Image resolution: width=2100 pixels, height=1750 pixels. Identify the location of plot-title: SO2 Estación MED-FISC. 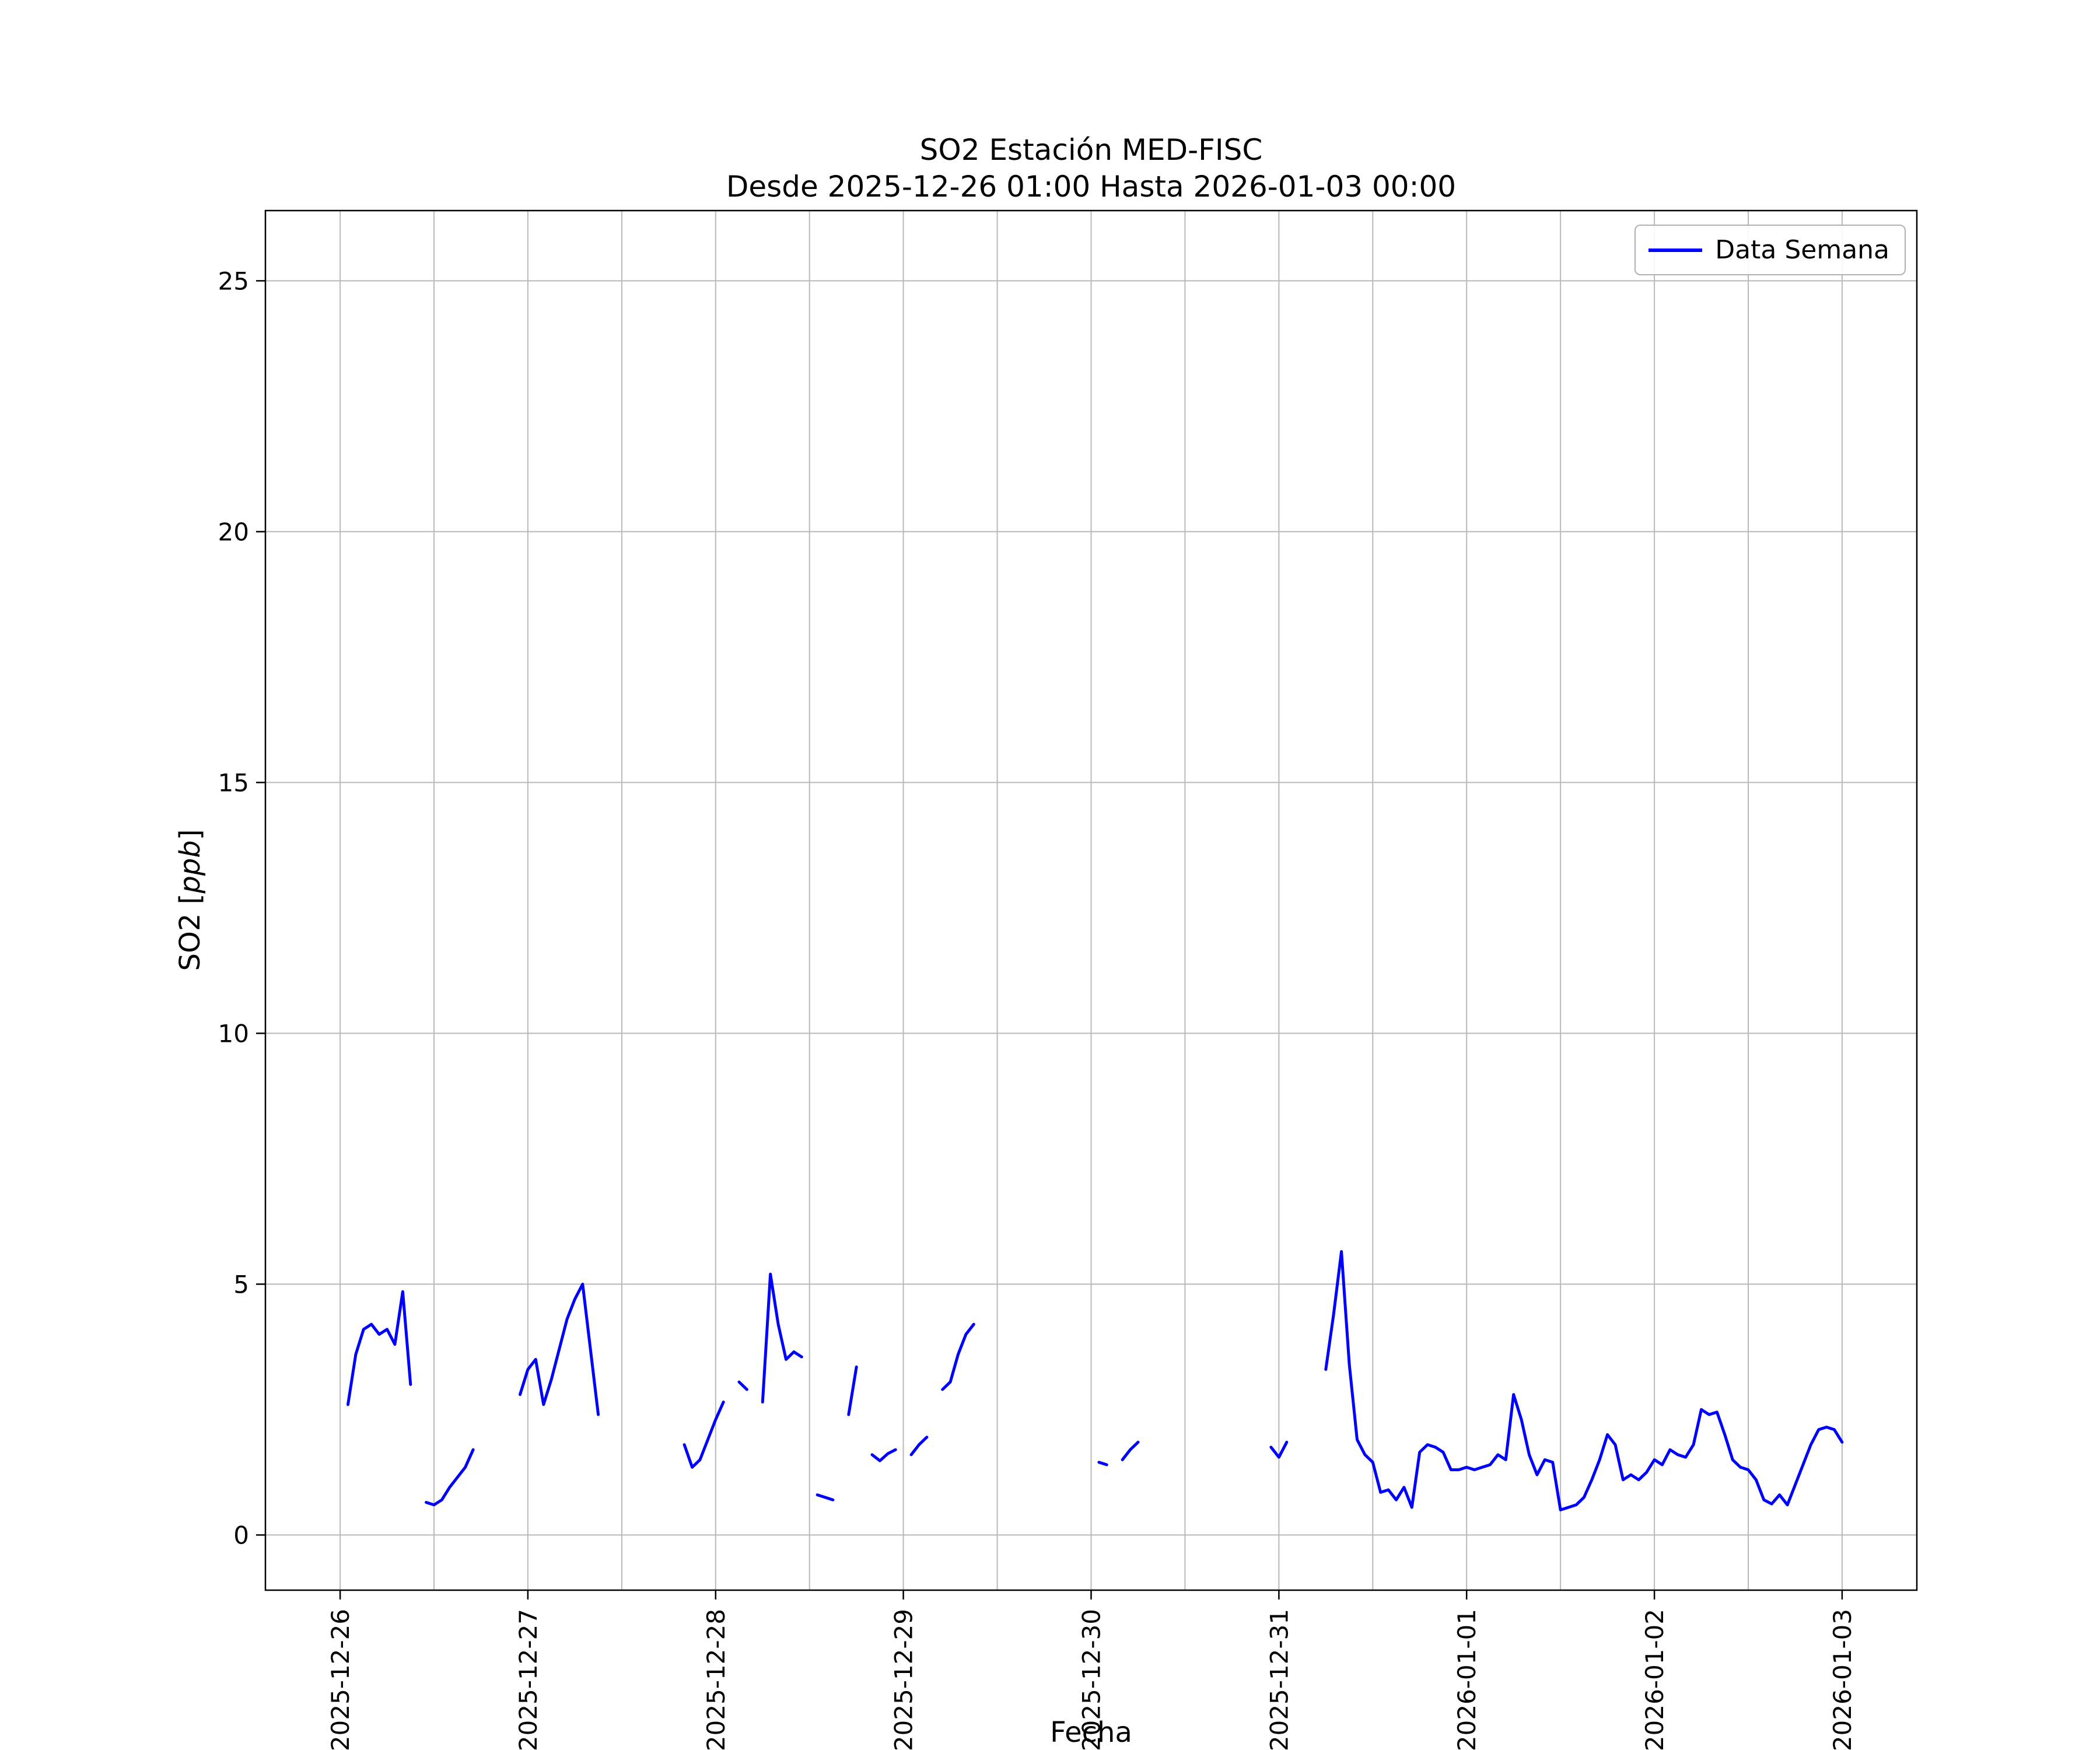
(1091, 150).